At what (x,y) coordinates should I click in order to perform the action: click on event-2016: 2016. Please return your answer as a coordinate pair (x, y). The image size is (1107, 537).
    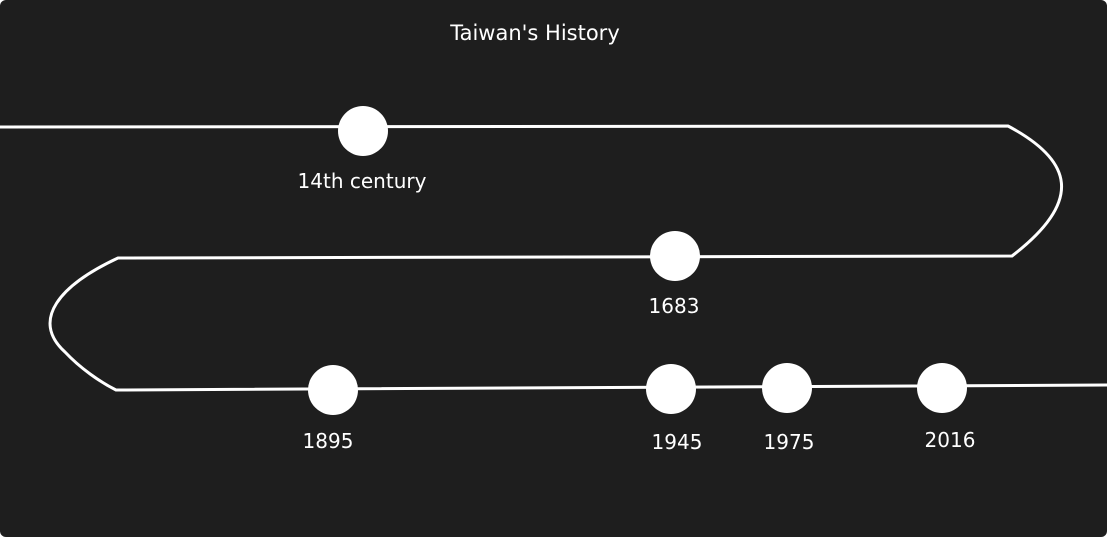
    Looking at the image, I should click on (946, 407).